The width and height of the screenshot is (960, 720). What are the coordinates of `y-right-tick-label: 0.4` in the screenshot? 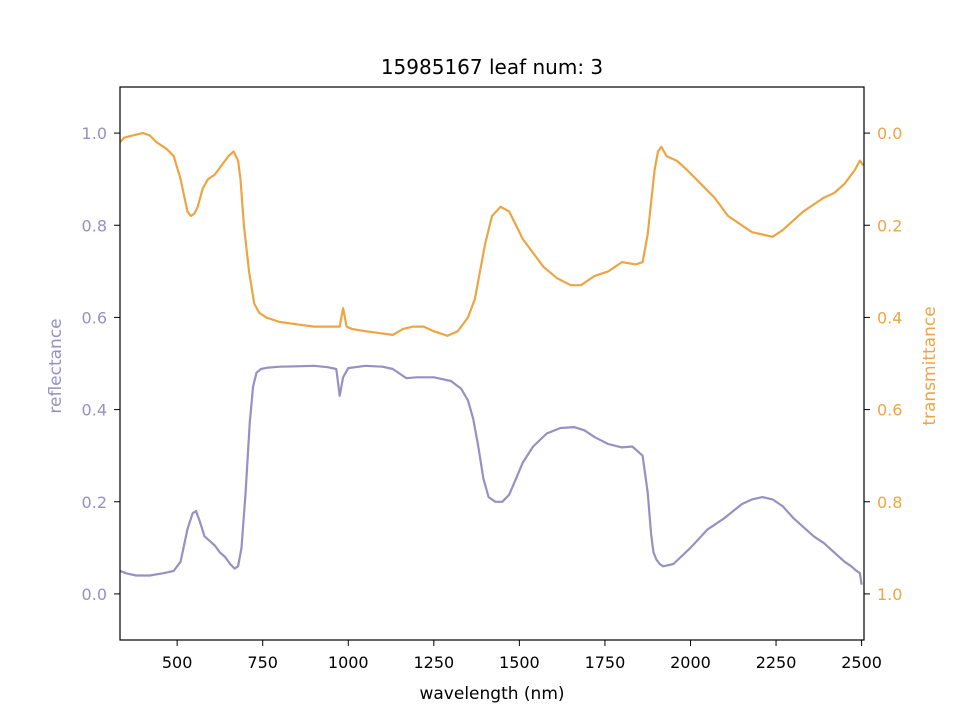 It's located at (889, 317).